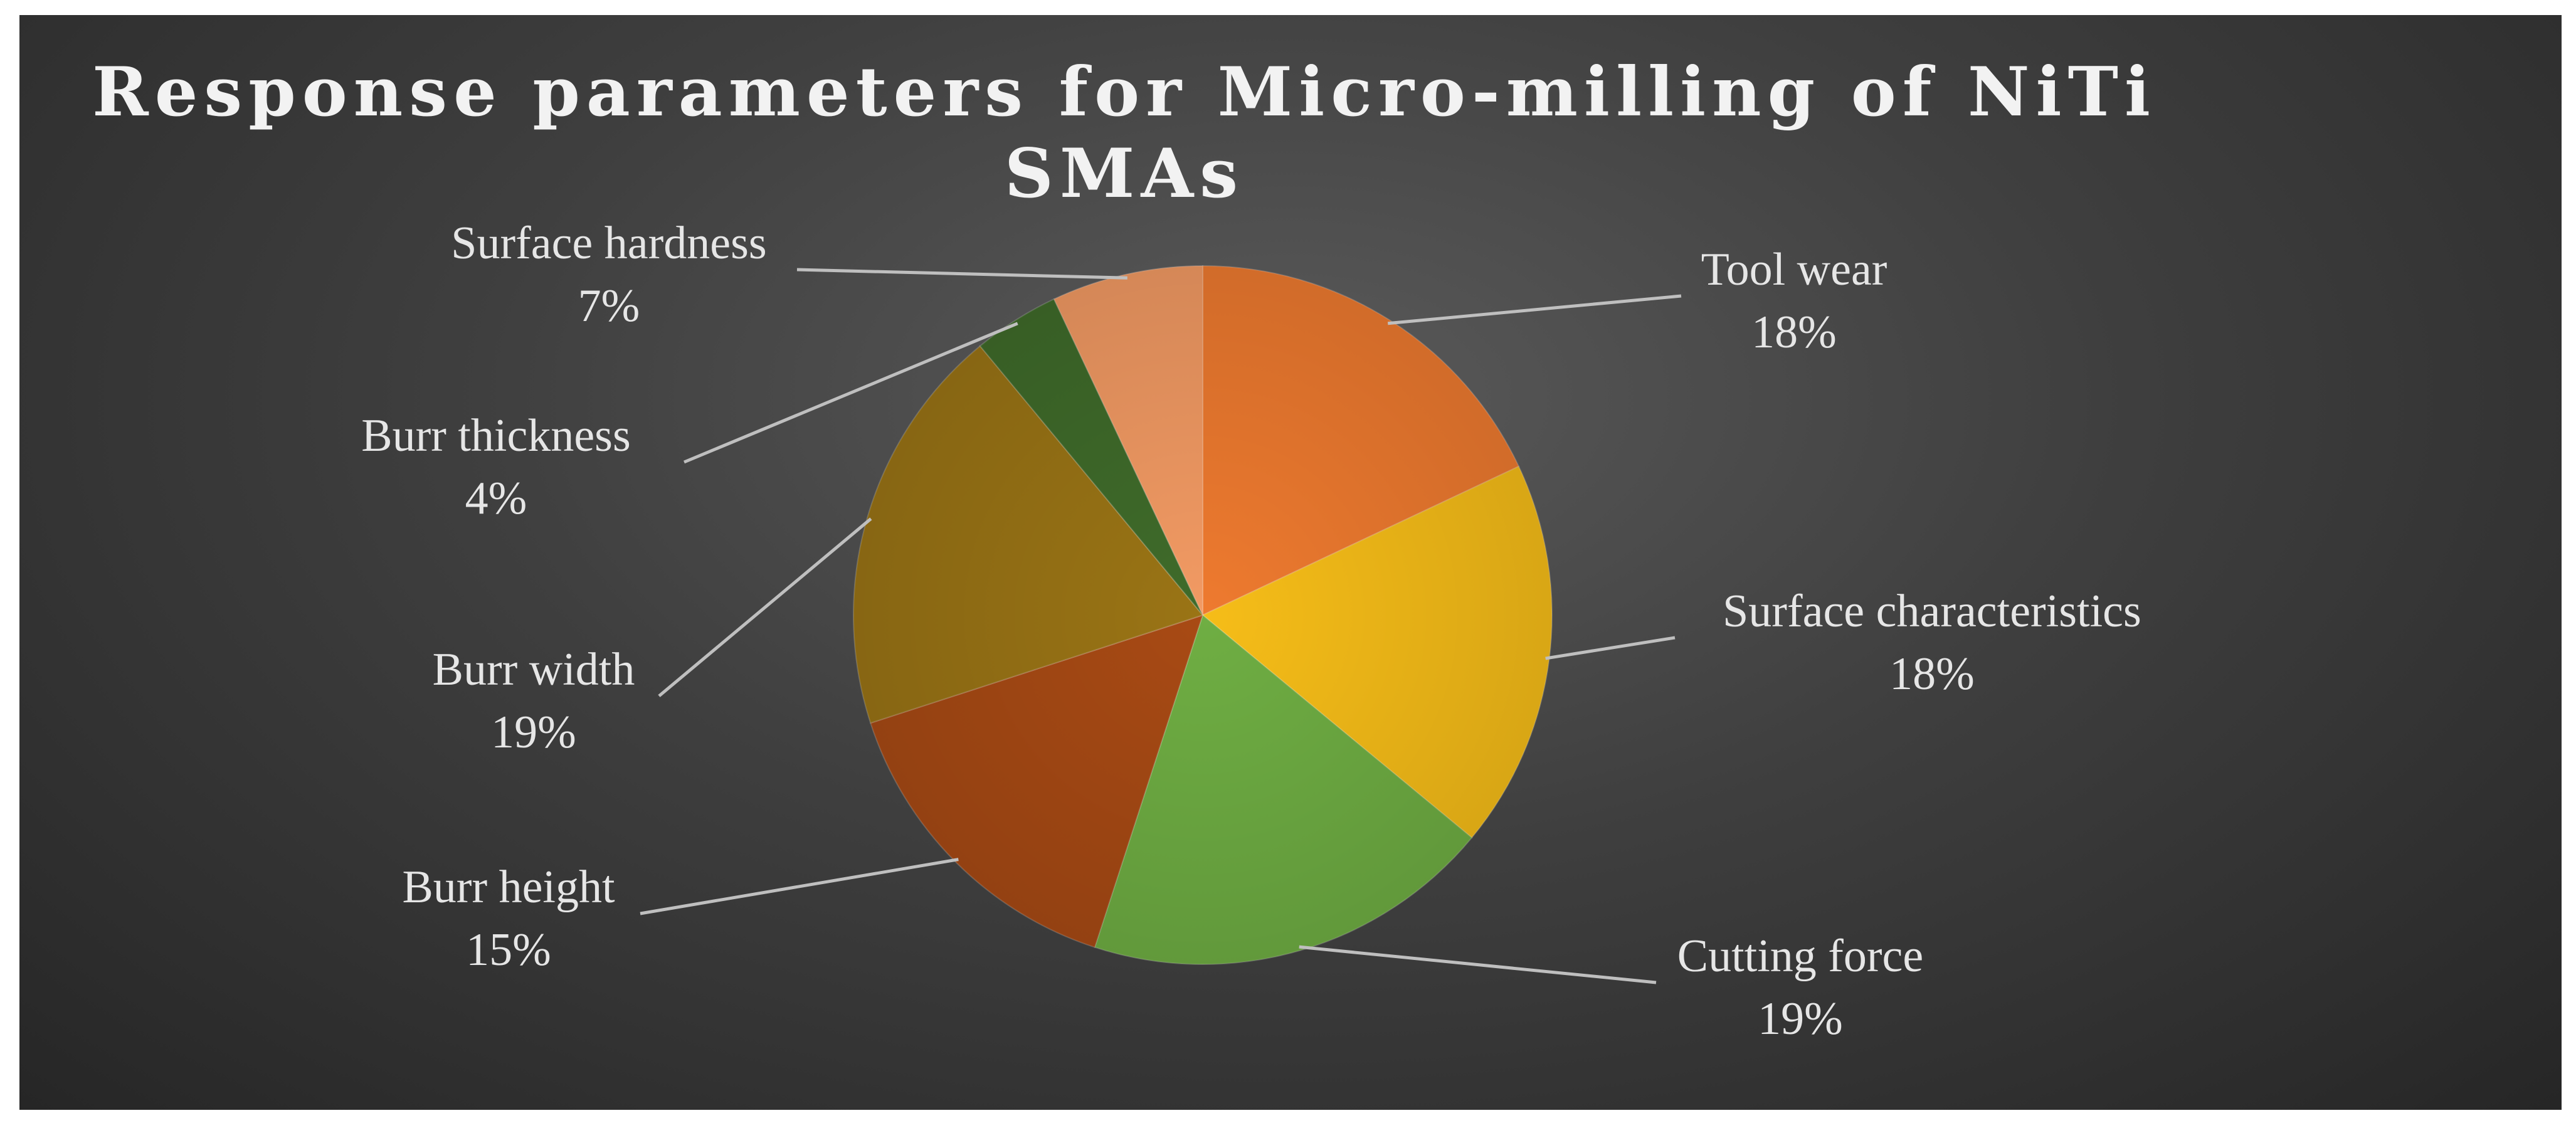 The width and height of the screenshot is (2576, 1128). Describe the element at coordinates (509, 950) in the screenshot. I see `data-label-value-burr-height: 15%` at that location.